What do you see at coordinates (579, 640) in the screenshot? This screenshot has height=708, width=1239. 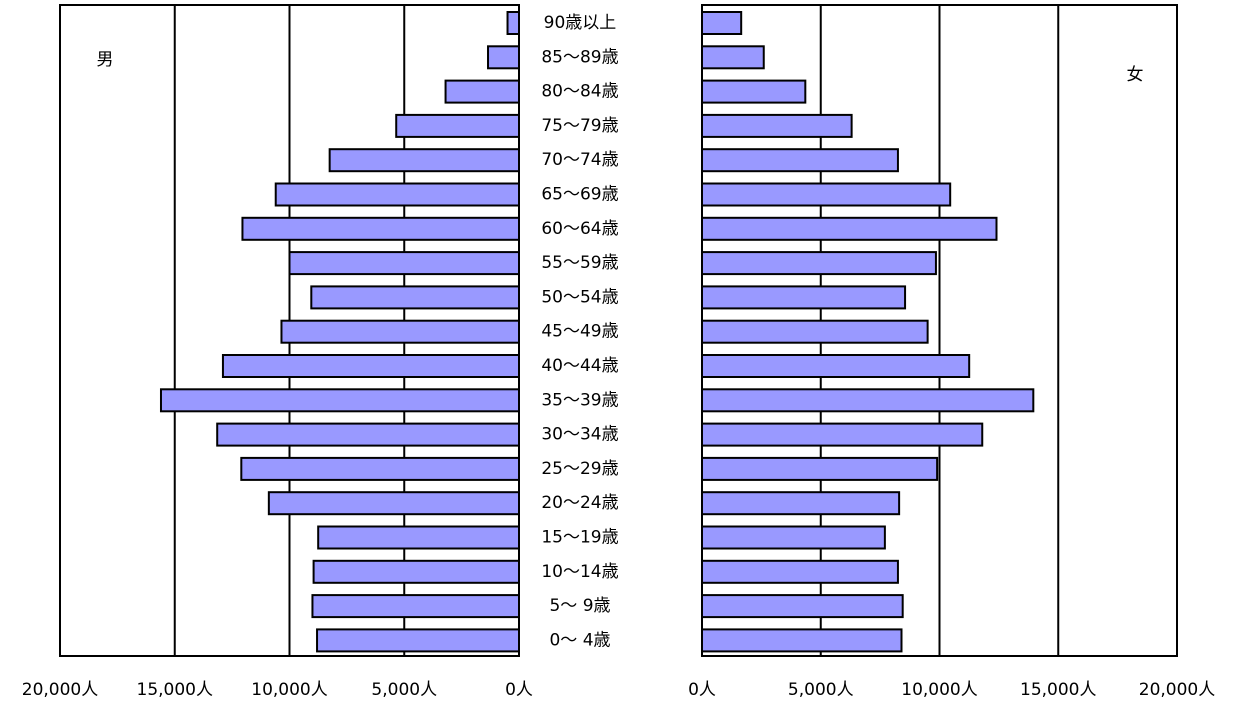 I see `category-label: 0～ 4歳` at bounding box center [579, 640].